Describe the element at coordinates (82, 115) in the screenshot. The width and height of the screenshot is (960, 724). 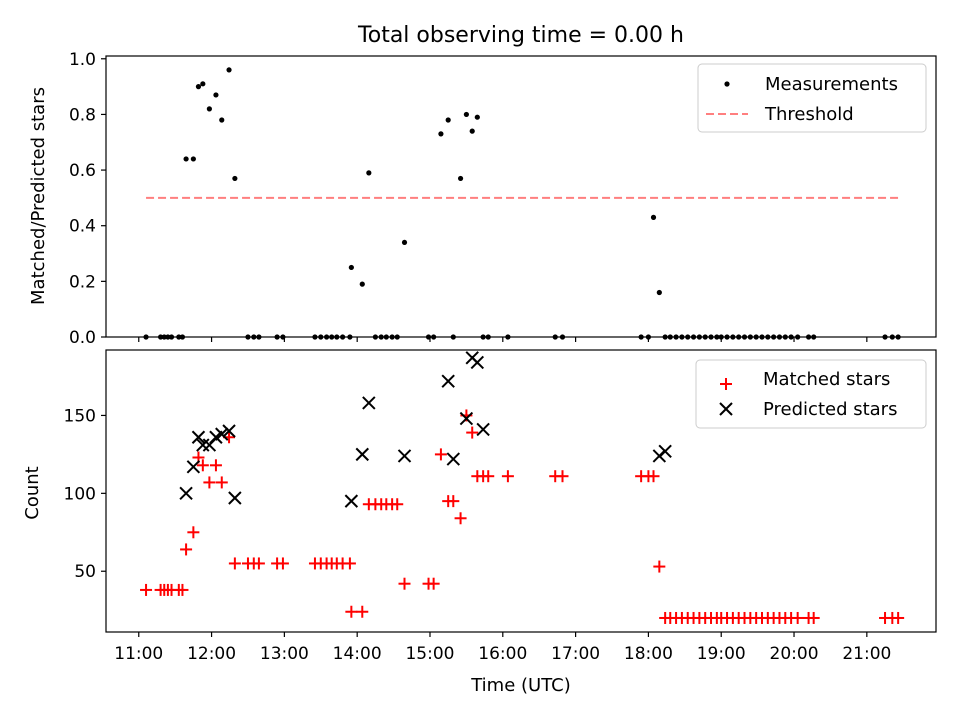
I see `ratio-y-tick-label: 0.8` at that location.